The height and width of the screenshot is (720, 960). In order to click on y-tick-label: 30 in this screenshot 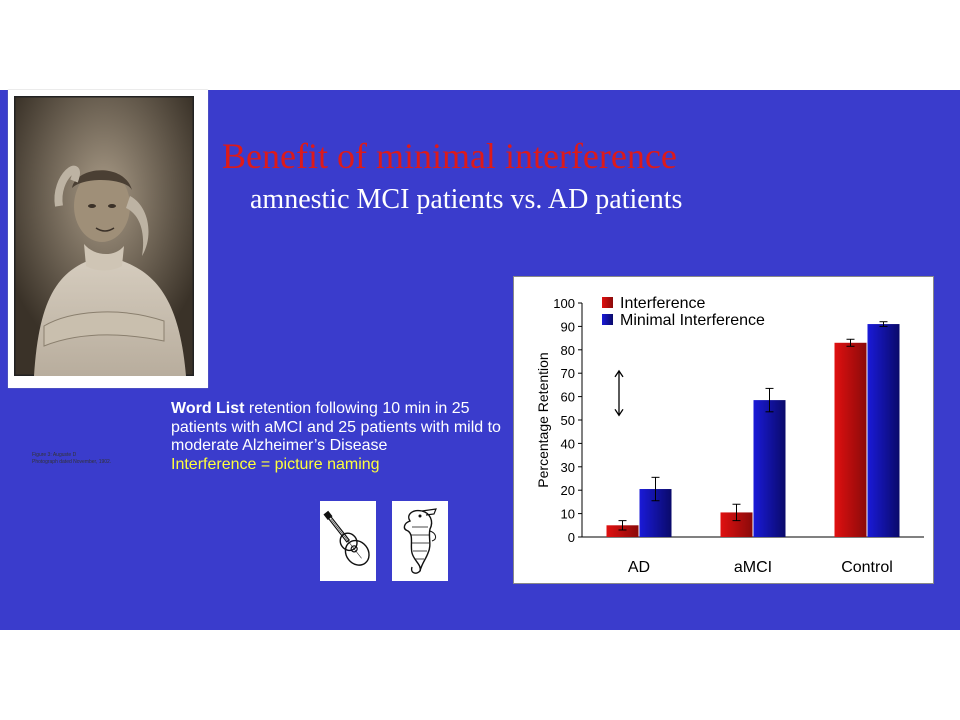, I will do `click(568, 467)`.